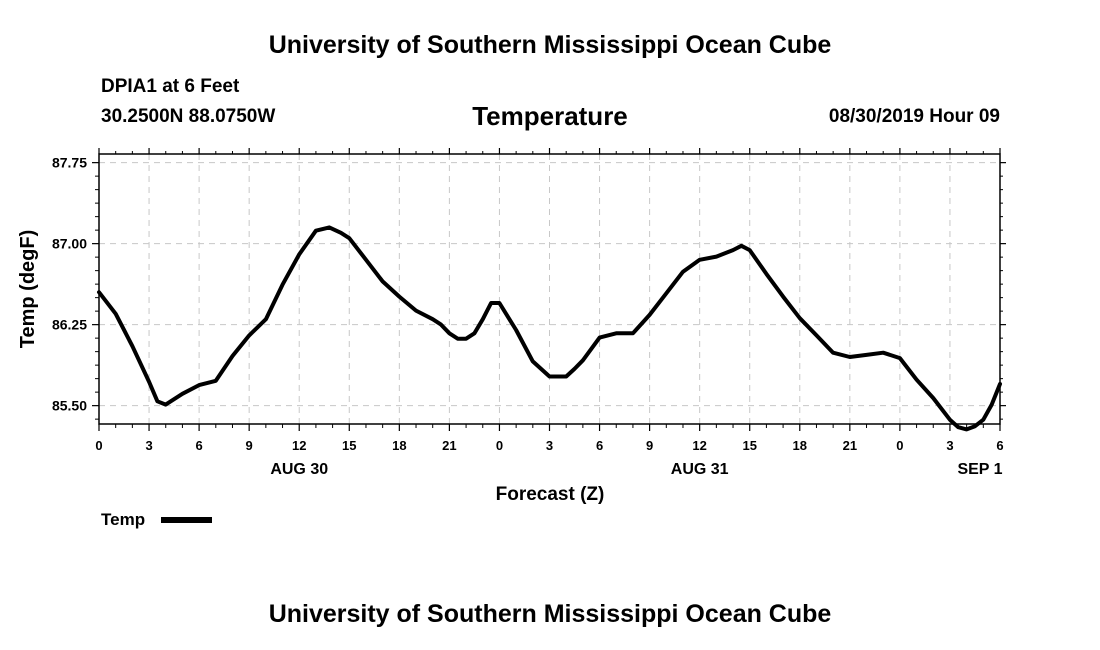 The image size is (1100, 650). What do you see at coordinates (28, 289) in the screenshot?
I see `y-axis-label: Temp (degF)` at bounding box center [28, 289].